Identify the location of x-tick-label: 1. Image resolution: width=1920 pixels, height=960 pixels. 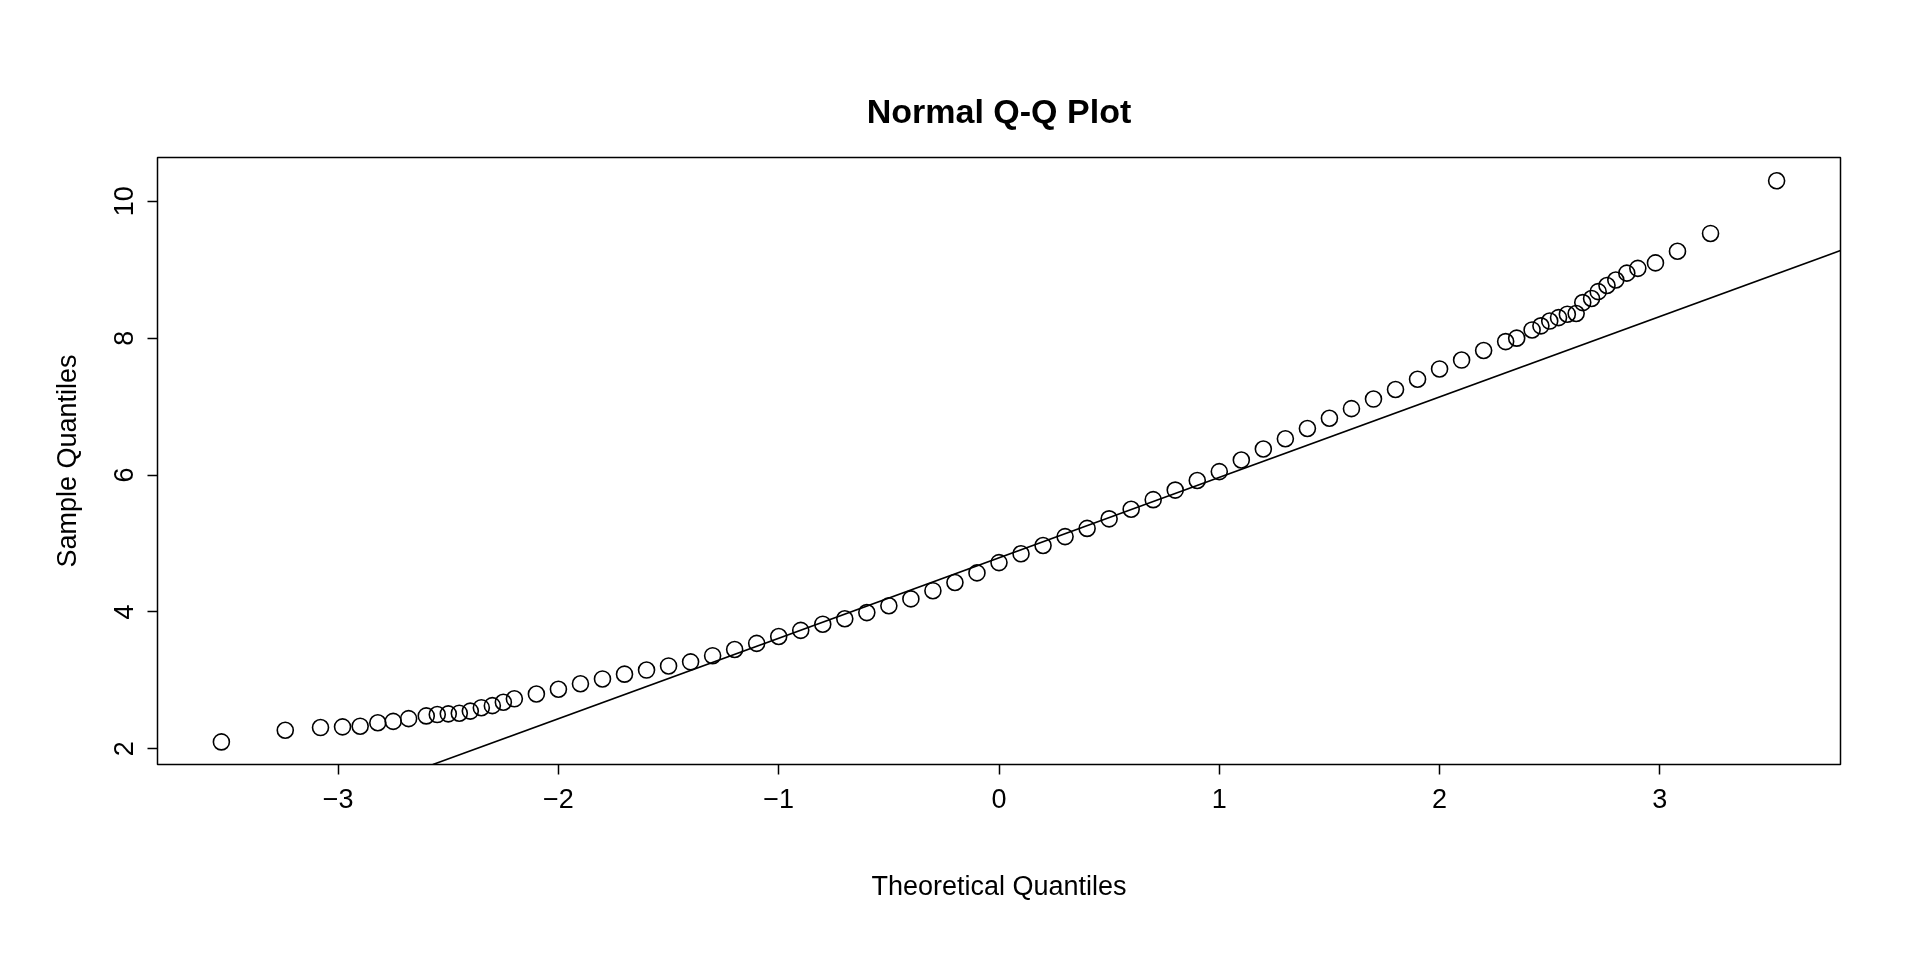
(1219, 798).